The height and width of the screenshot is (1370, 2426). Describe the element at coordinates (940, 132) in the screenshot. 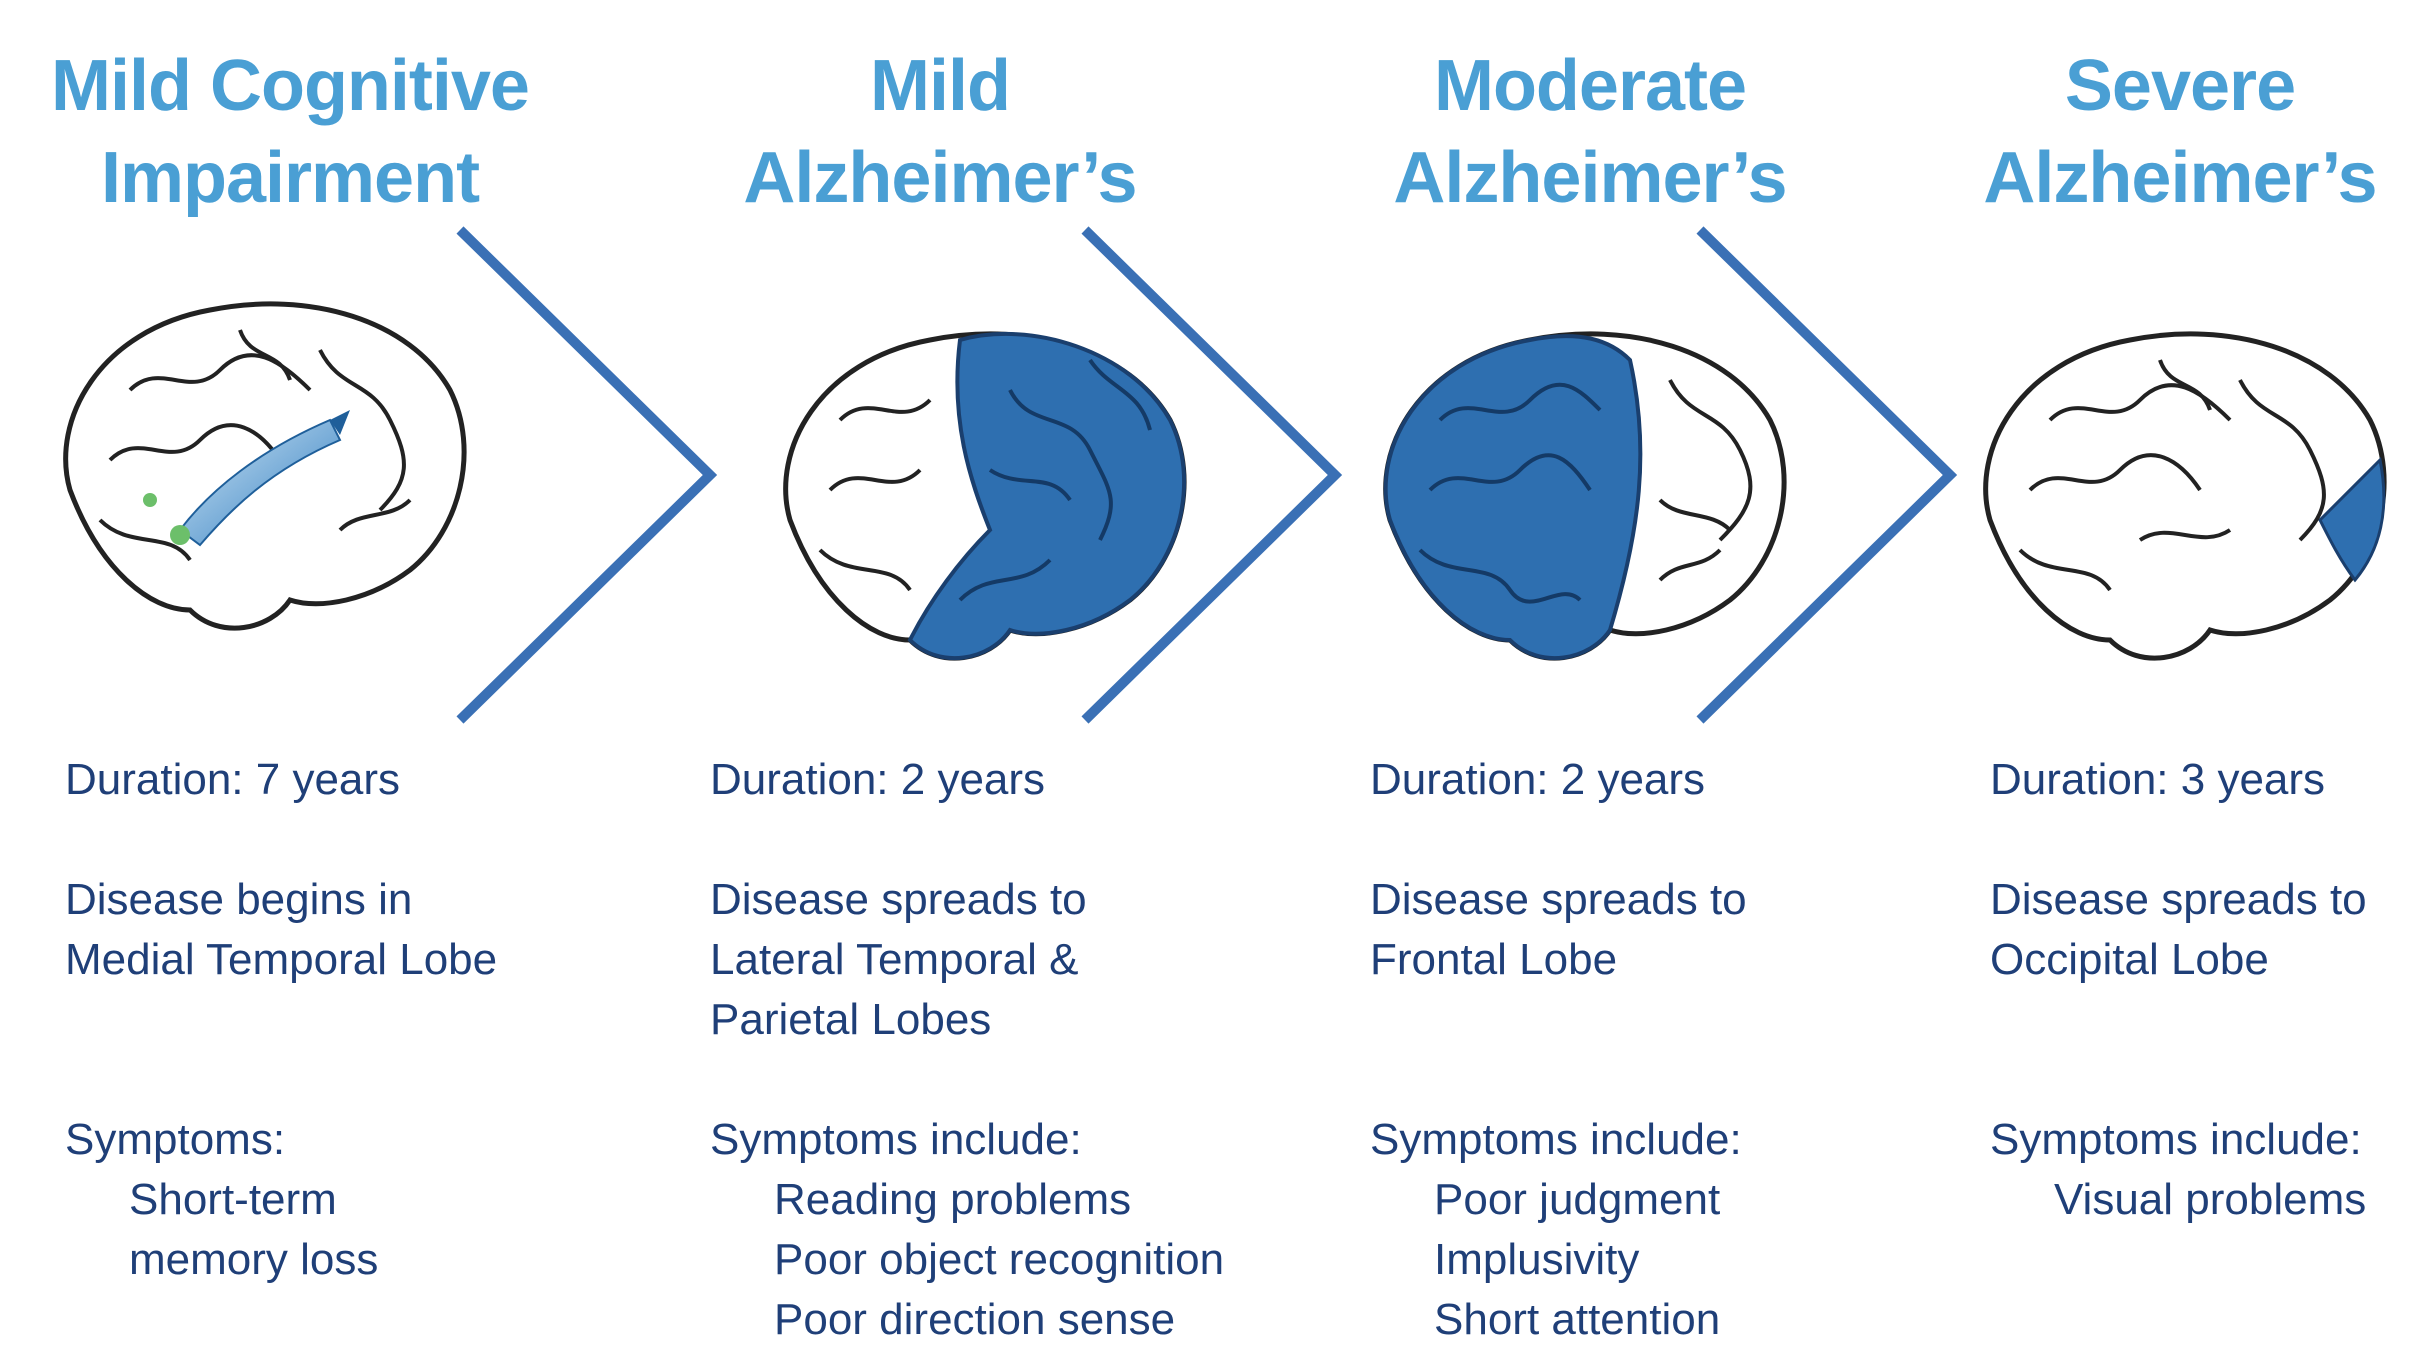

I see `stage-title: Mild Alzheimer’s` at that location.